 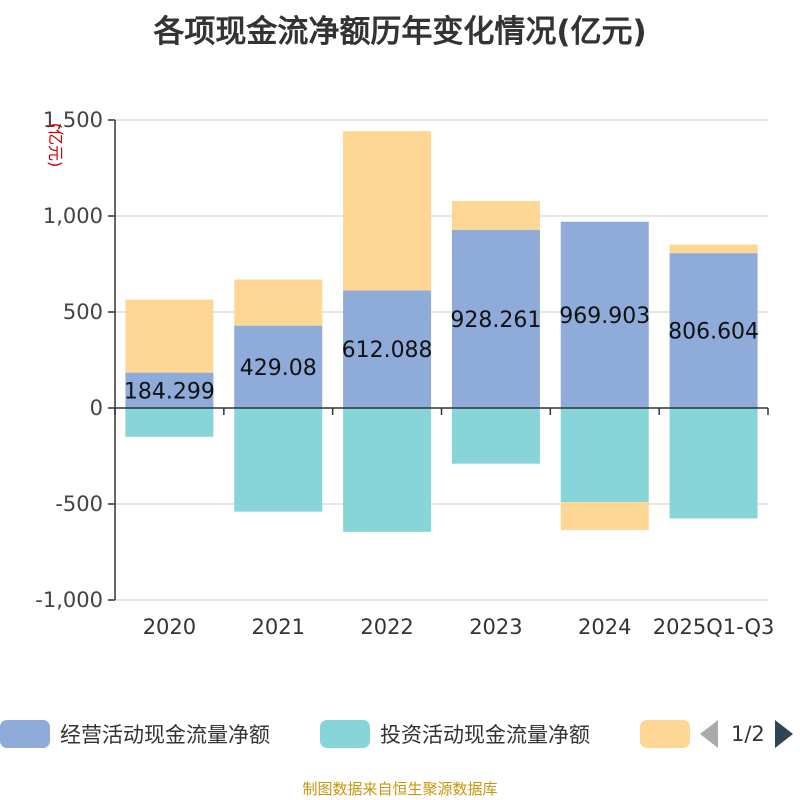 What do you see at coordinates (604, 627) in the screenshot?
I see `x-tick-label-4: 2024` at bounding box center [604, 627].